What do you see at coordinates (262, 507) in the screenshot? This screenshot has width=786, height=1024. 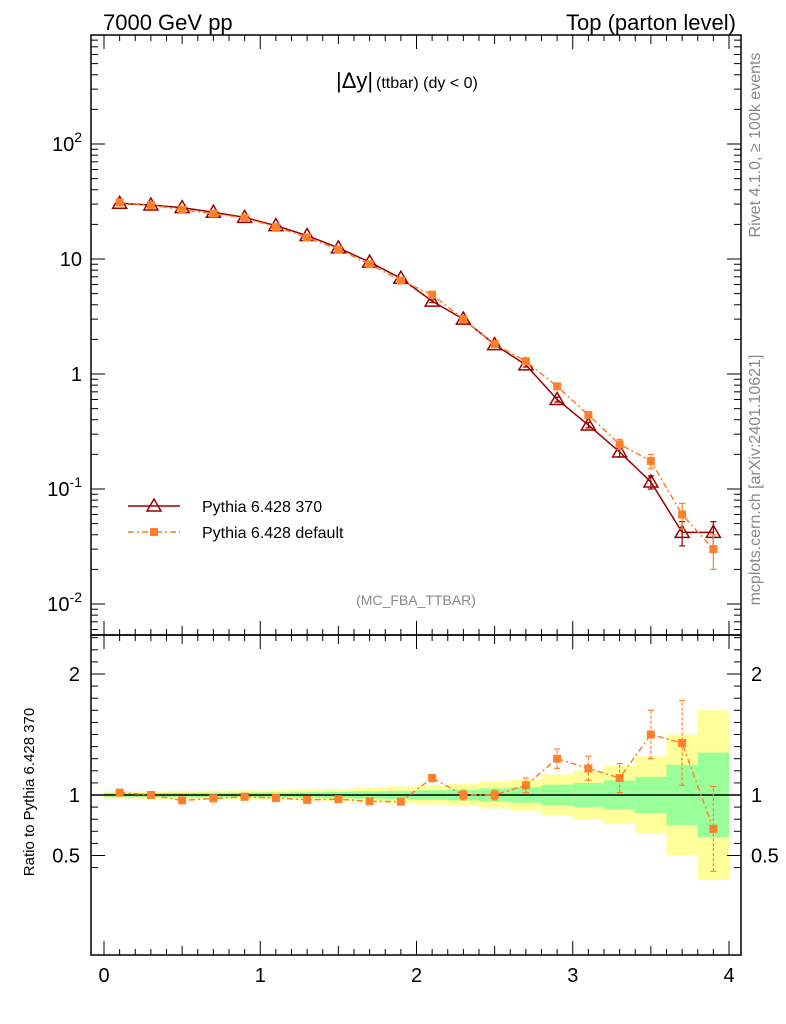 I see `legend-label-series-1: Pythia 6.428 370` at bounding box center [262, 507].